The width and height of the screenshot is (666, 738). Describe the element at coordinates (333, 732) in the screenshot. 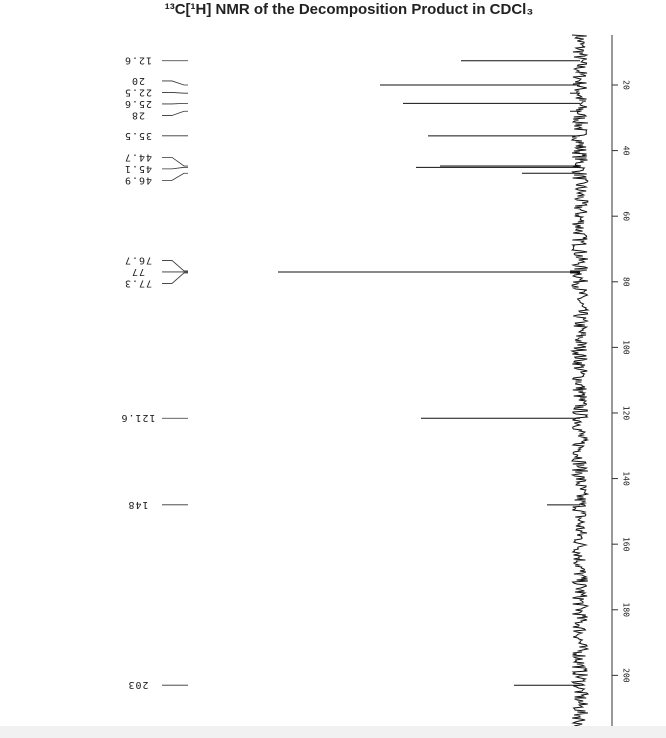

I see `bottom-strip` at that location.